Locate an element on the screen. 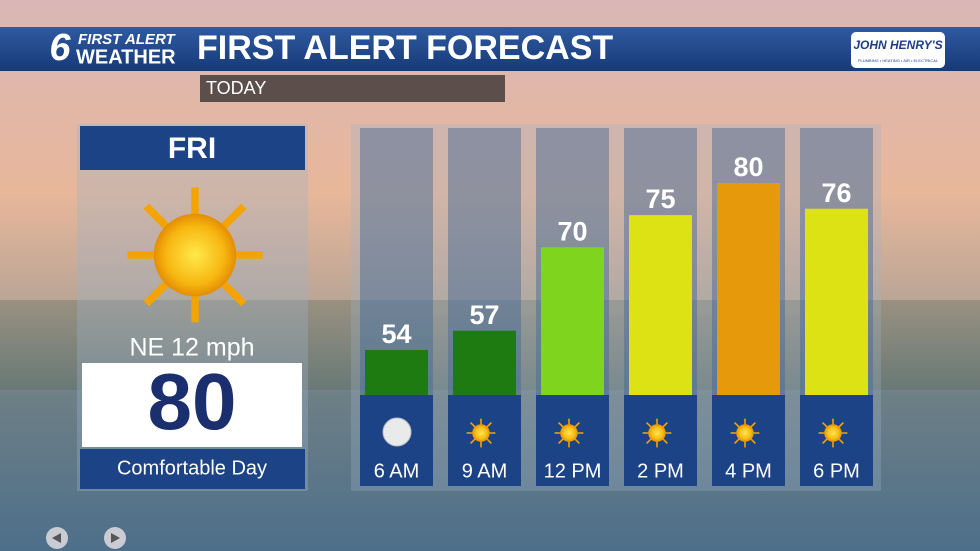  icons is located at coordinates (615, 433).